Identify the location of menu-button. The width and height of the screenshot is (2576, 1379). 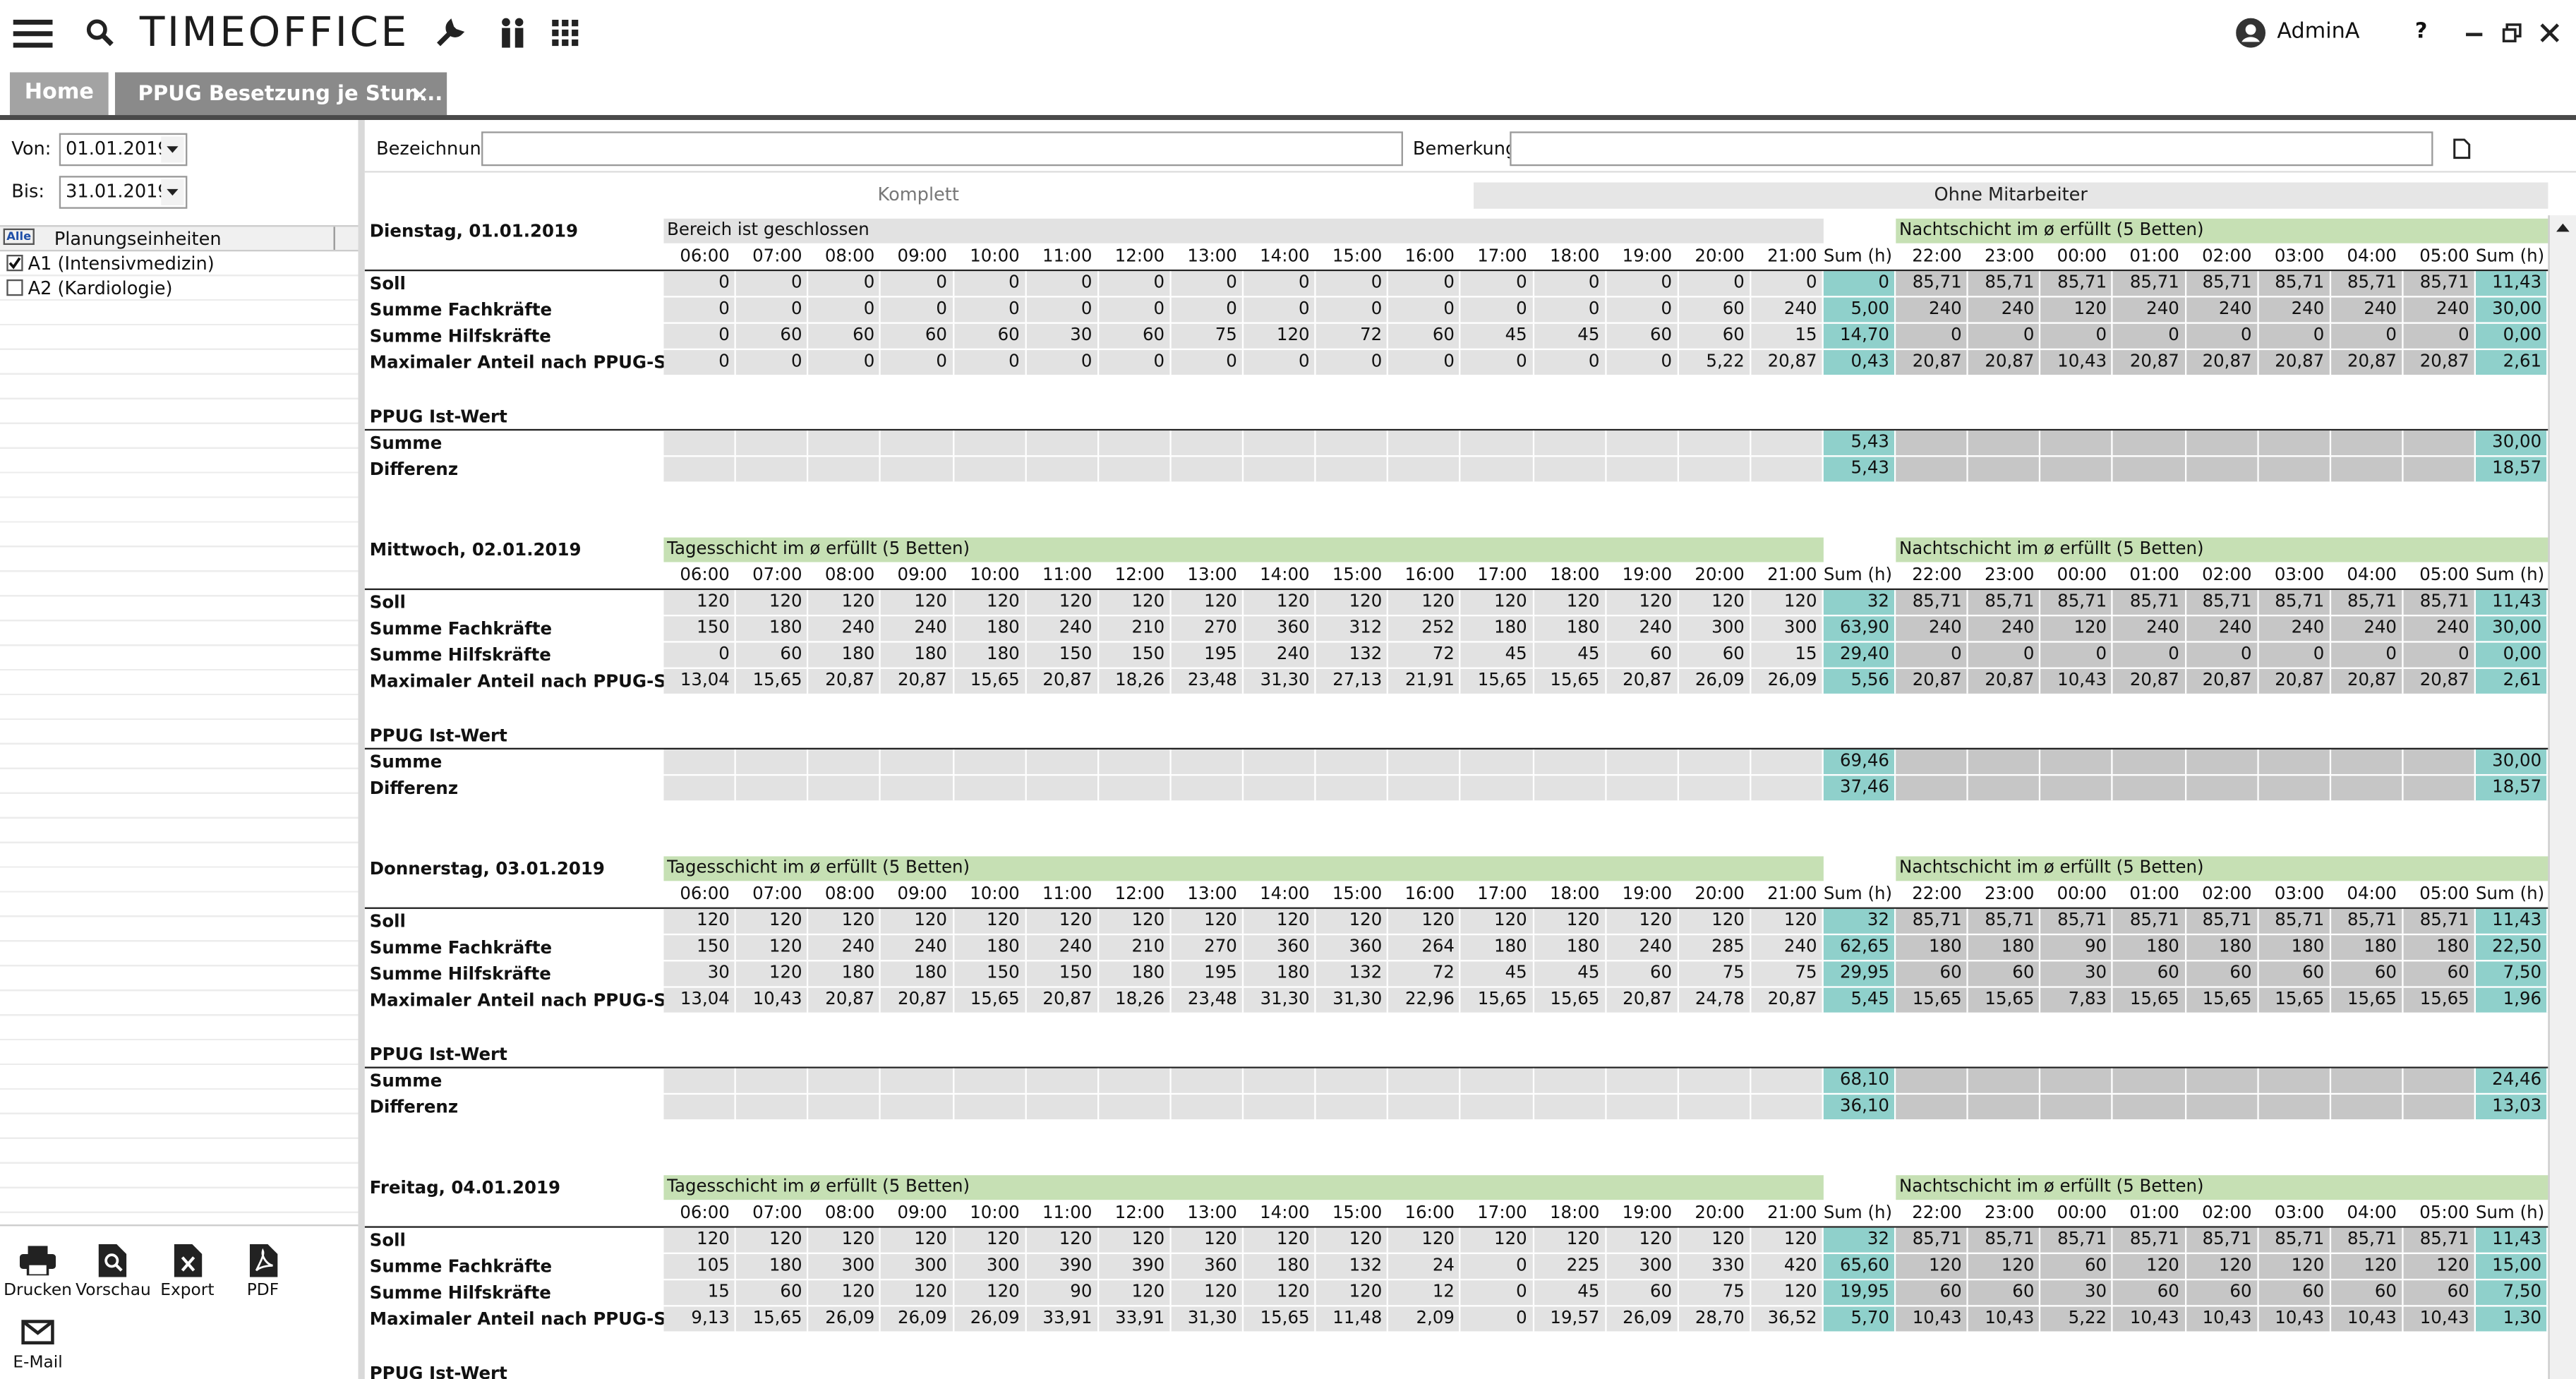
(33, 33).